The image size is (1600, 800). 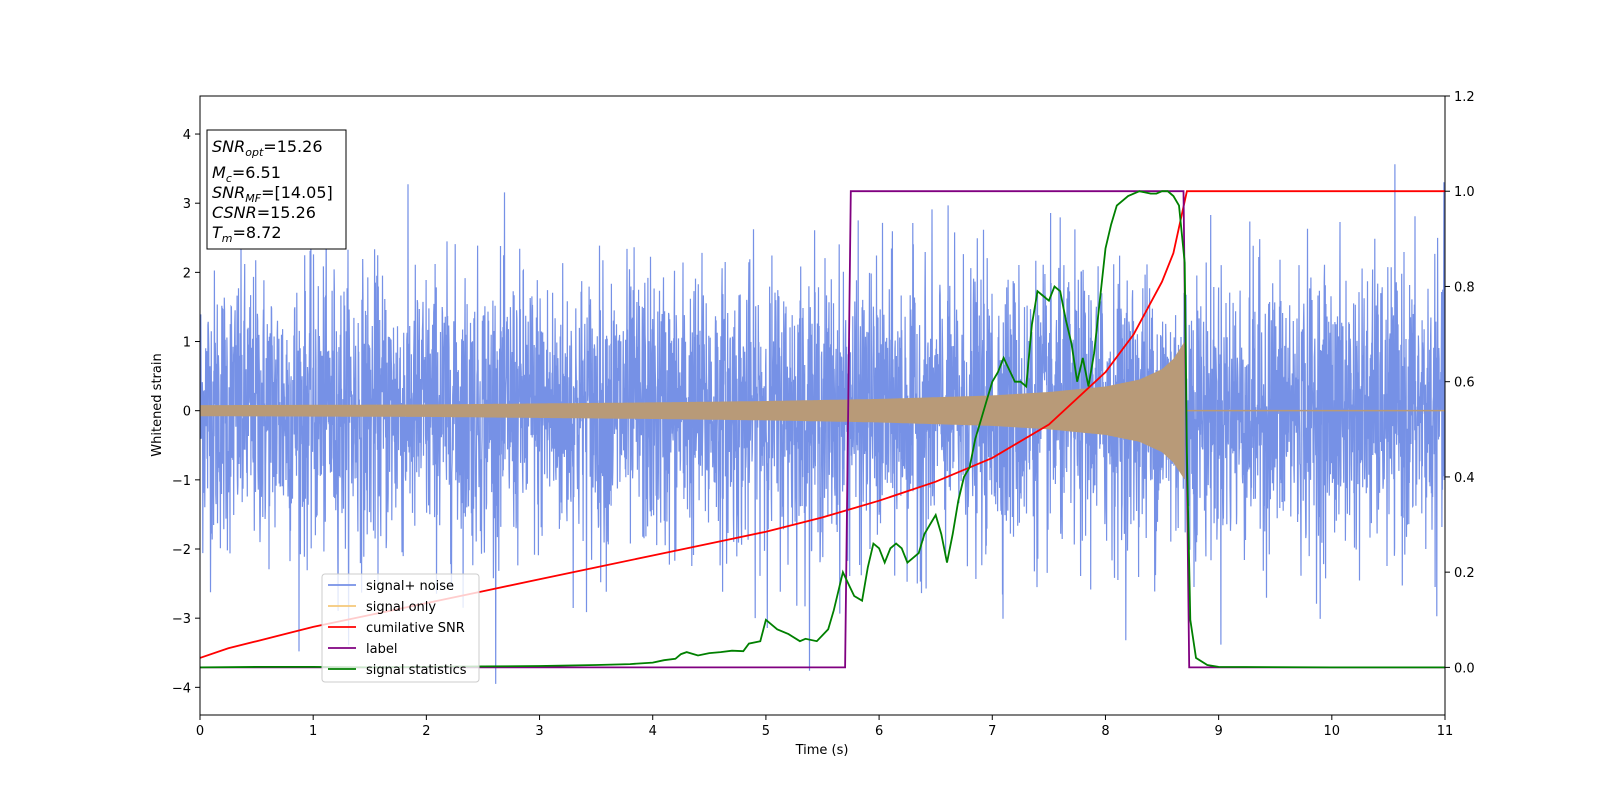 What do you see at coordinates (1218, 731) in the screenshot?
I see `x-tick-label: 9` at bounding box center [1218, 731].